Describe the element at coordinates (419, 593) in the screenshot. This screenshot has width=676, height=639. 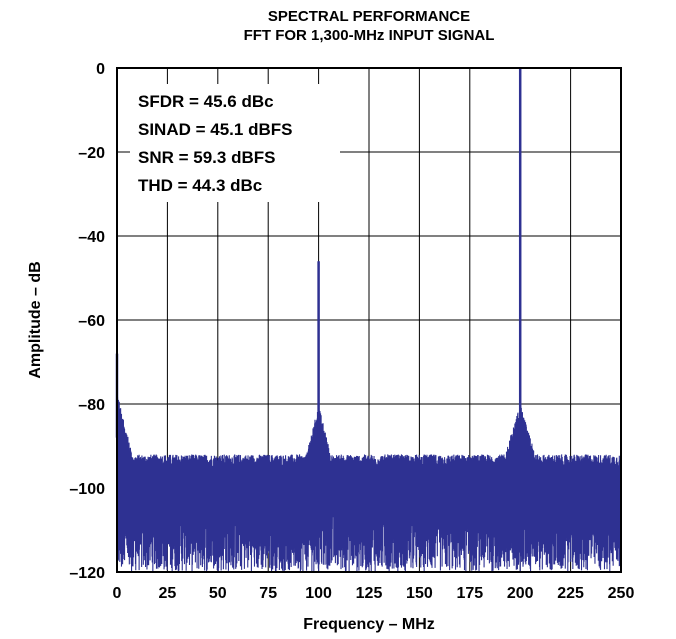
I see `x-tick-label: 150` at that location.